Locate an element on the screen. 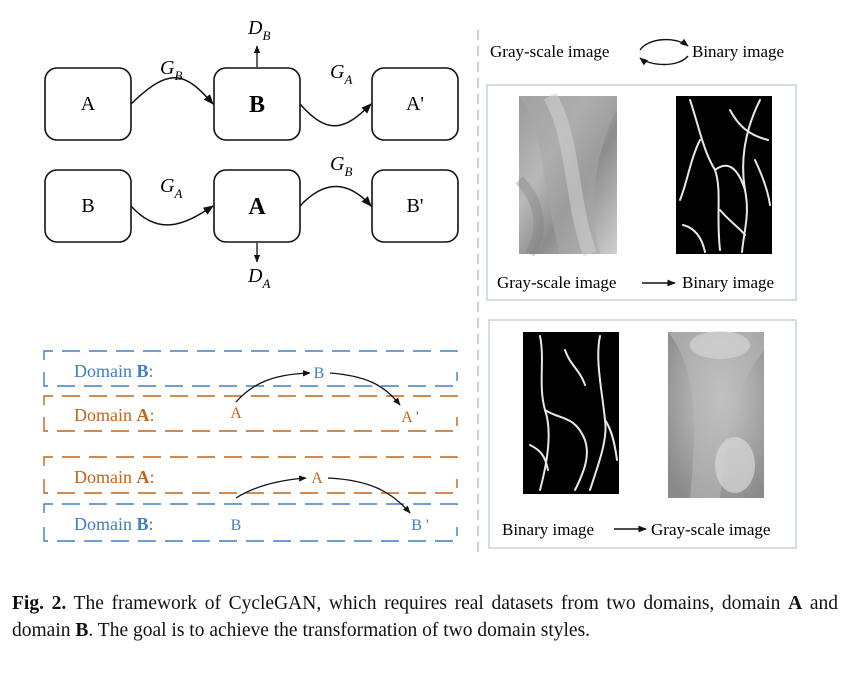 This screenshot has width=850, height=685. panel-top-label-left: Gray-scale image is located at coordinates (556, 282).